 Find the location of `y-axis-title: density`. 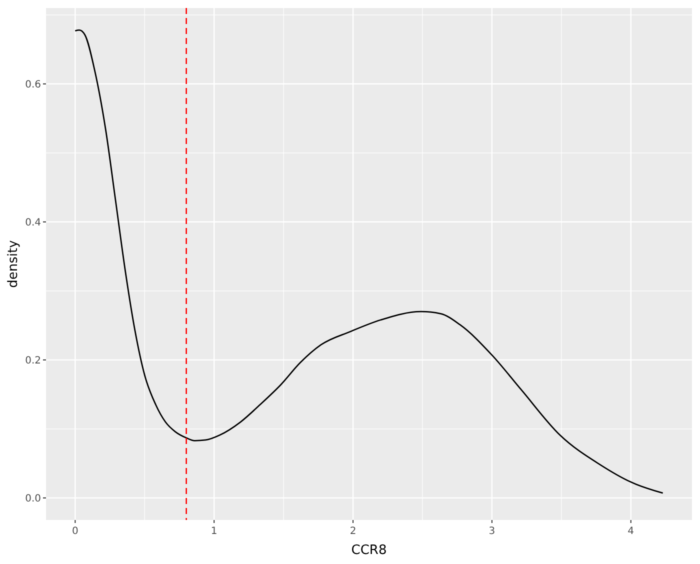

y-axis-title: density is located at coordinates (13, 264).